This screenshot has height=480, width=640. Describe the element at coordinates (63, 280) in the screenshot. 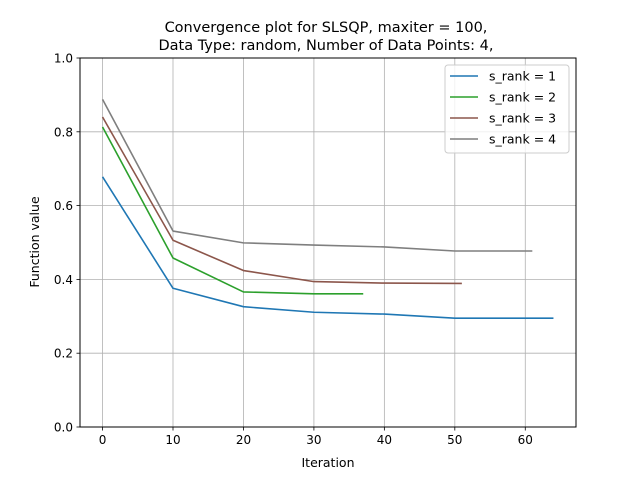

I see `y-tick-label: 0.4` at that location.